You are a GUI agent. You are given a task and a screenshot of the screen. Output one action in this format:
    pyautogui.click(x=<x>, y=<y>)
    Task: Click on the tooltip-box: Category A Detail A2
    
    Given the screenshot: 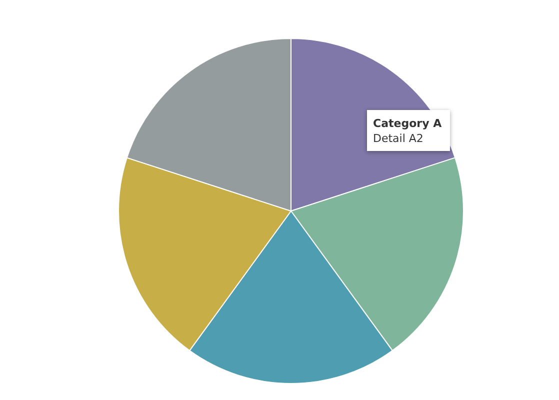 What is the action you would take?
    pyautogui.click(x=408, y=130)
    